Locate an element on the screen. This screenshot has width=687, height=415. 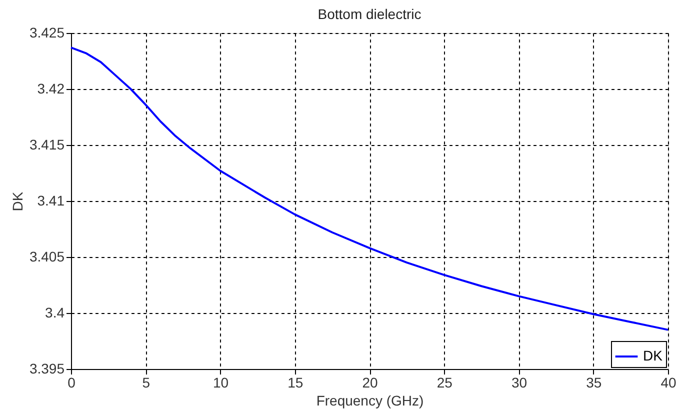
x-axis-title: Frequency (GHz) is located at coordinates (370, 400).